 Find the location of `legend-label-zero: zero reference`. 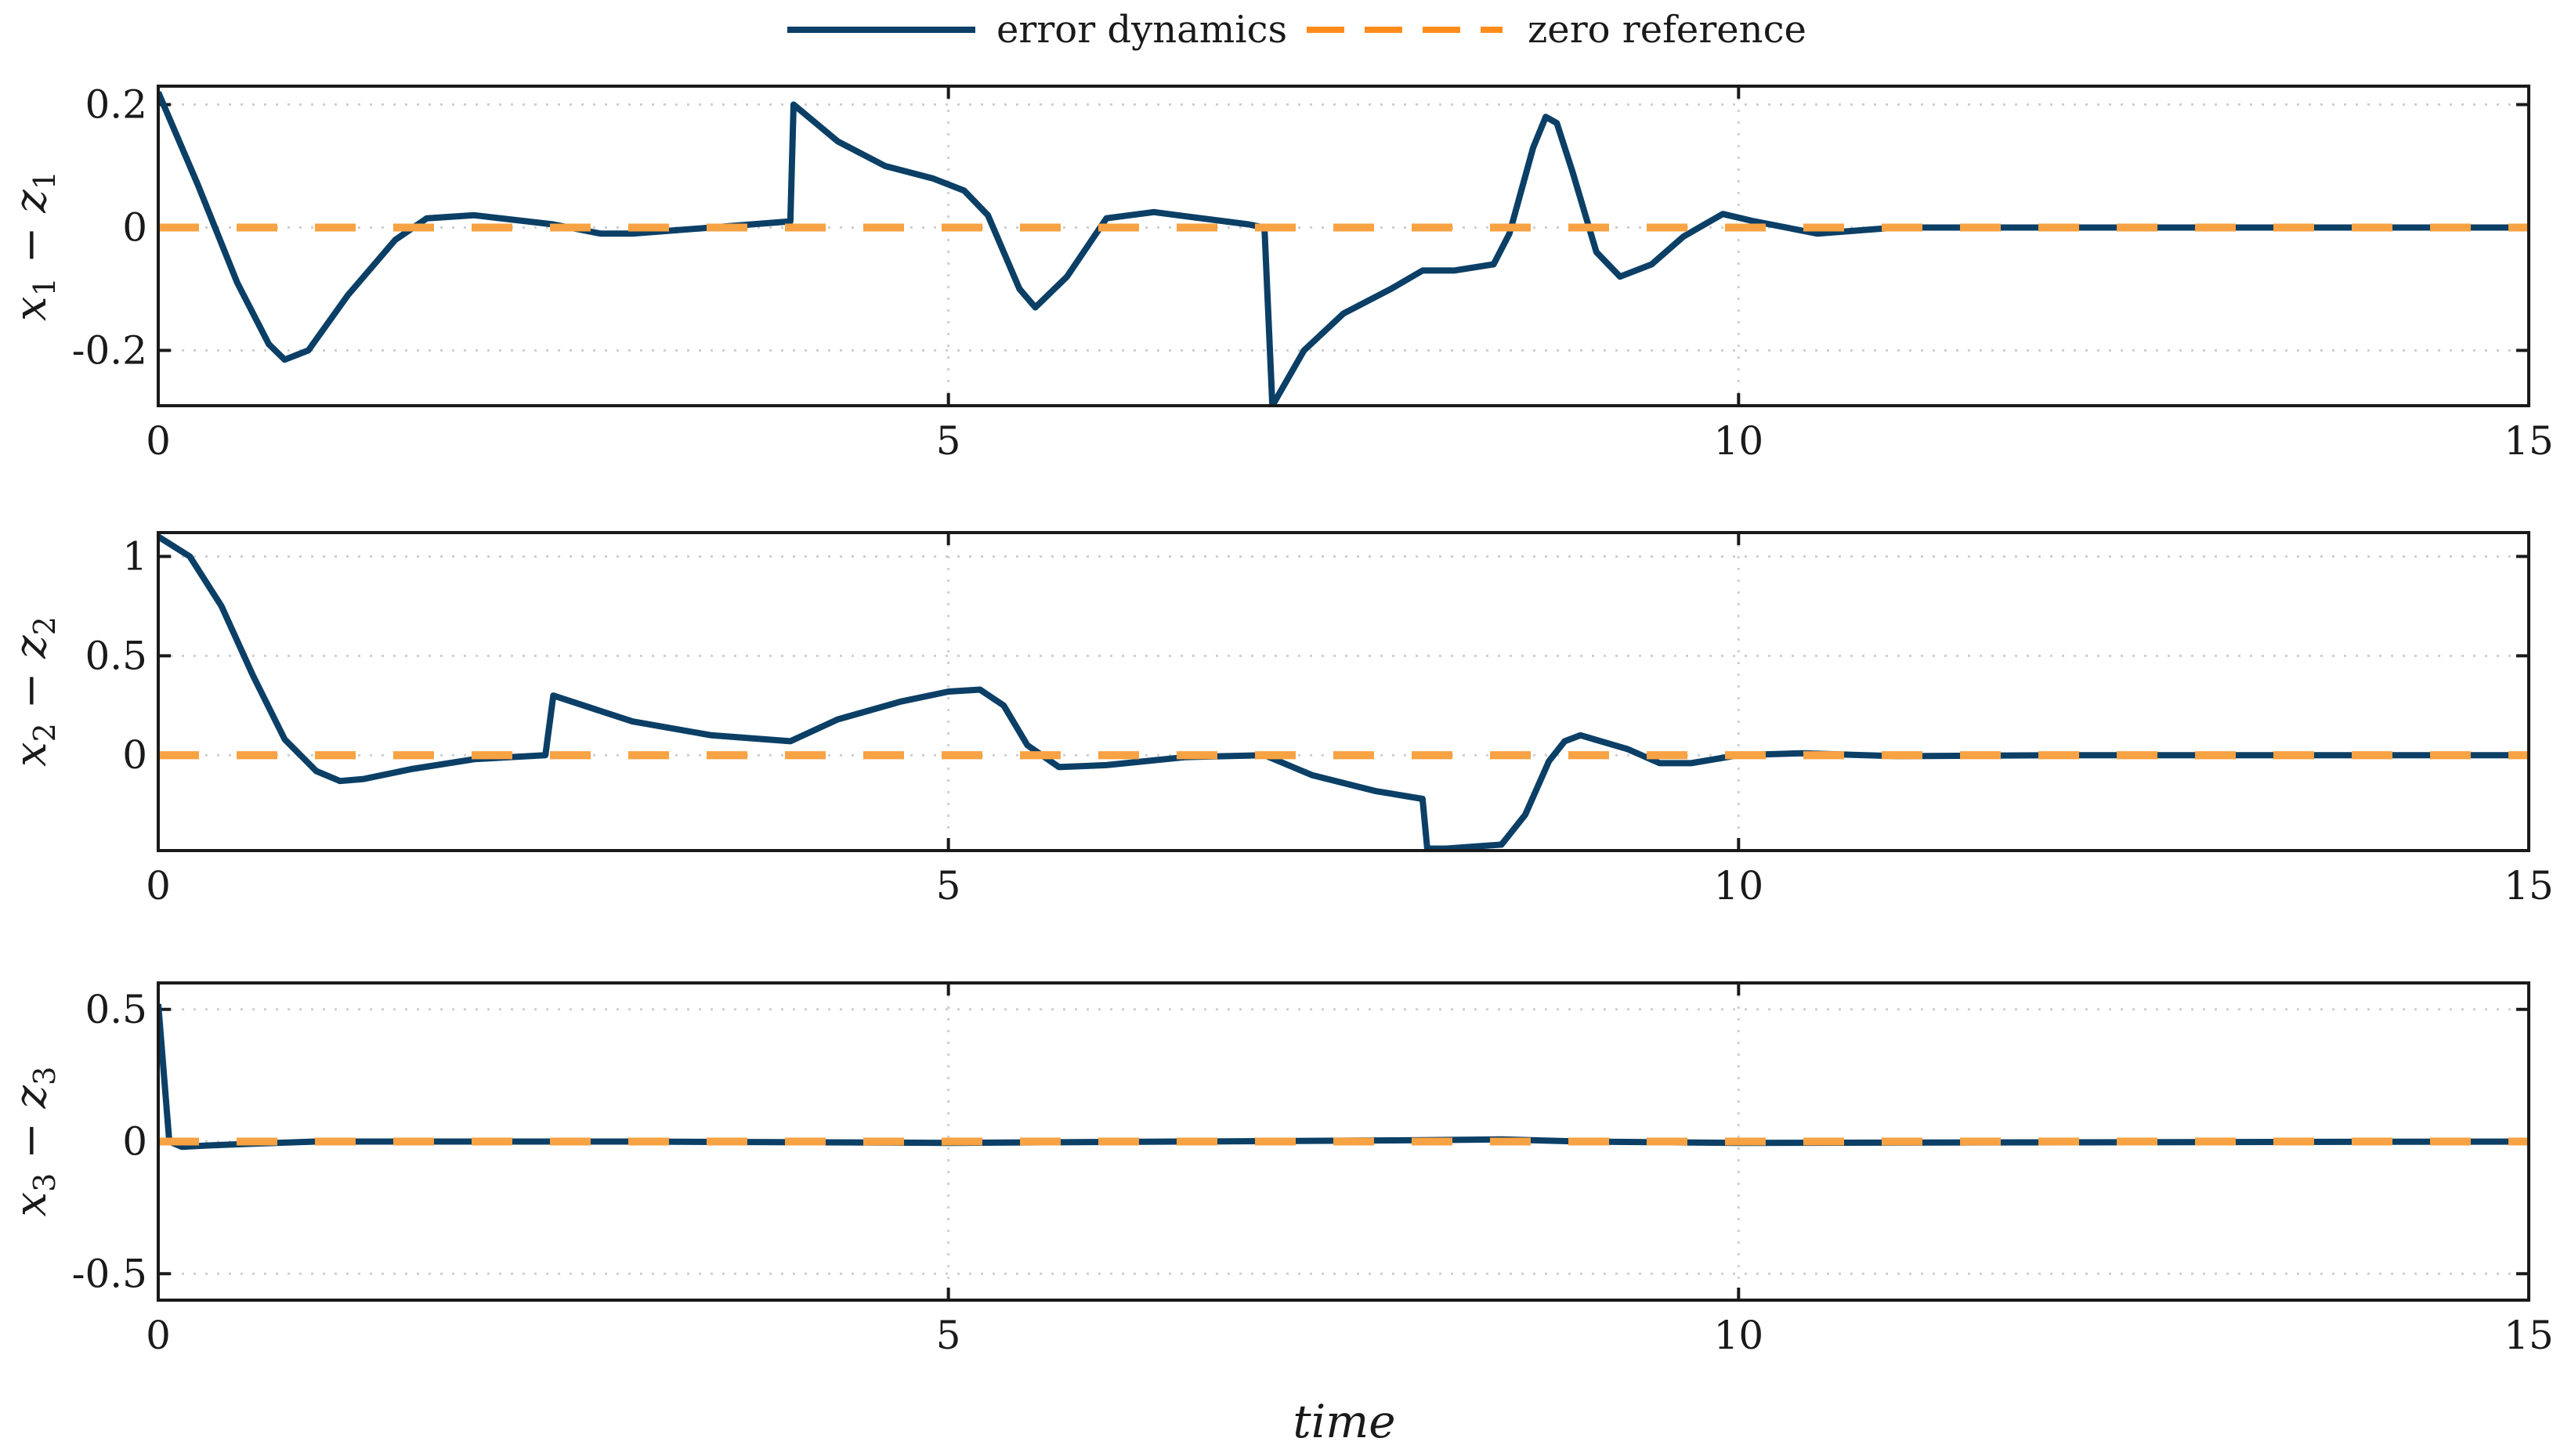

legend-label-zero: zero reference is located at coordinates (1667, 30).